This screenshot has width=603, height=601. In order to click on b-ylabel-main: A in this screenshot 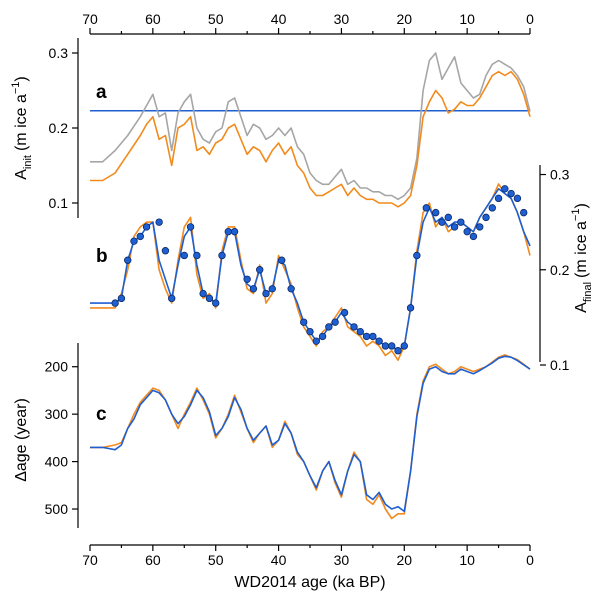, I will do `click(581, 307)`.